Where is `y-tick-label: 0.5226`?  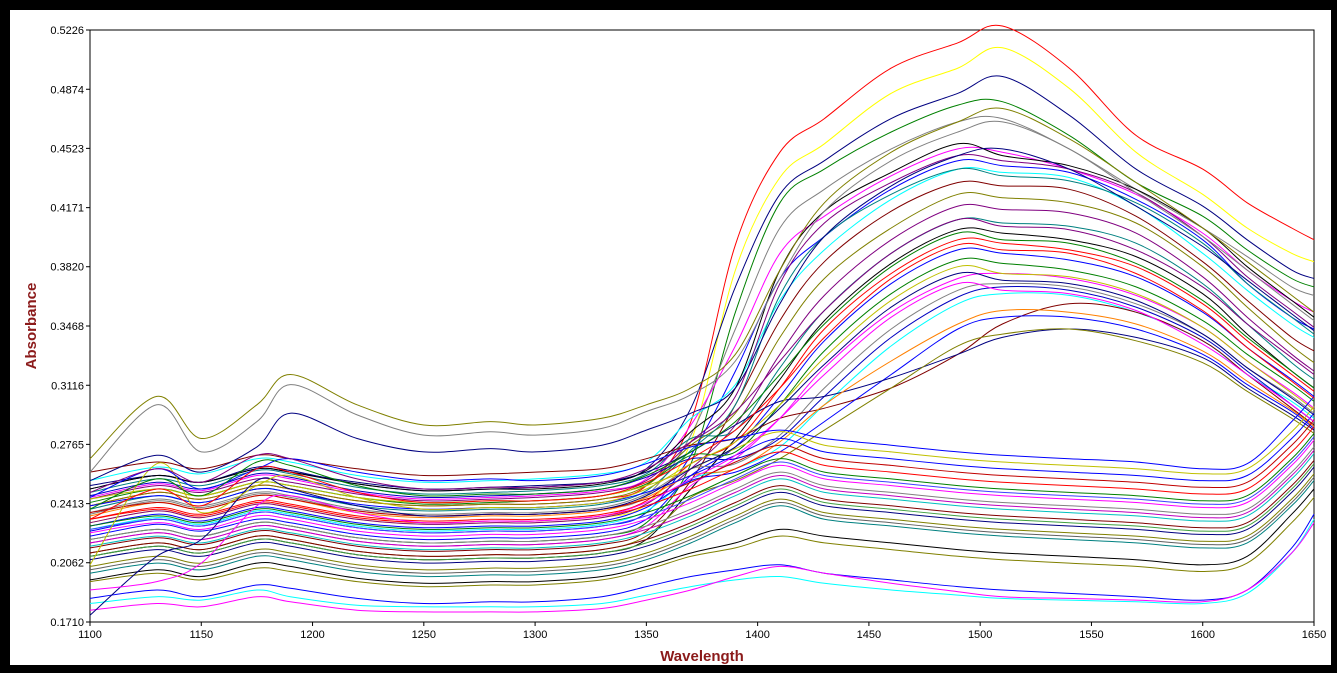
y-tick-label: 0.5226 is located at coordinates (67, 31).